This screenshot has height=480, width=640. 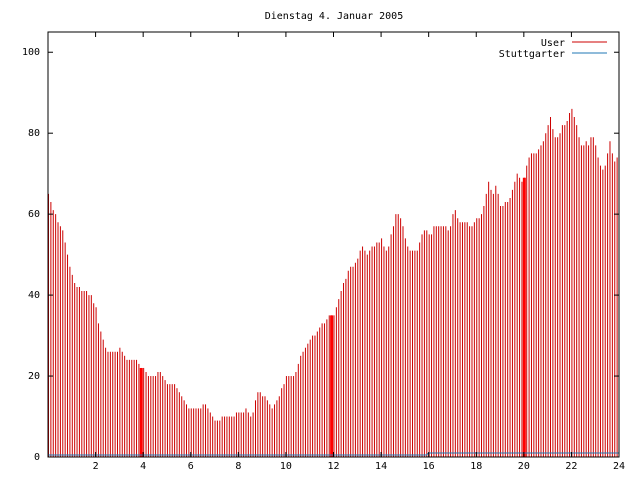 I want to click on x-tick-label-18: 18, so click(x=476, y=466).